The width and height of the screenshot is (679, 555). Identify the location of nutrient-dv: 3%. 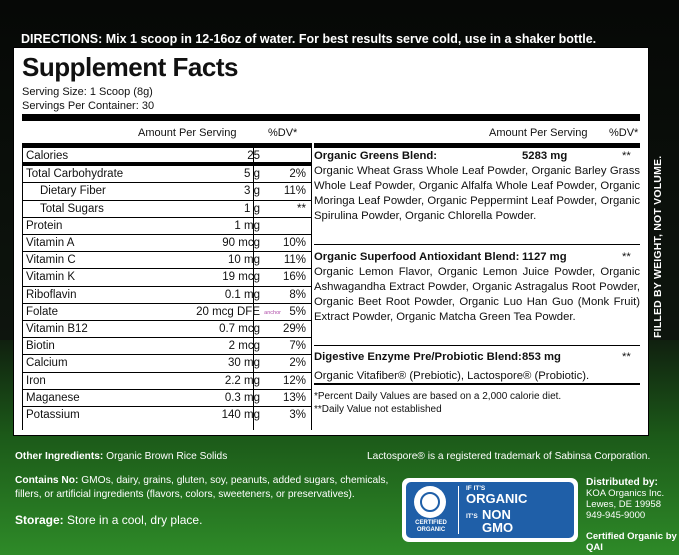
(297, 415).